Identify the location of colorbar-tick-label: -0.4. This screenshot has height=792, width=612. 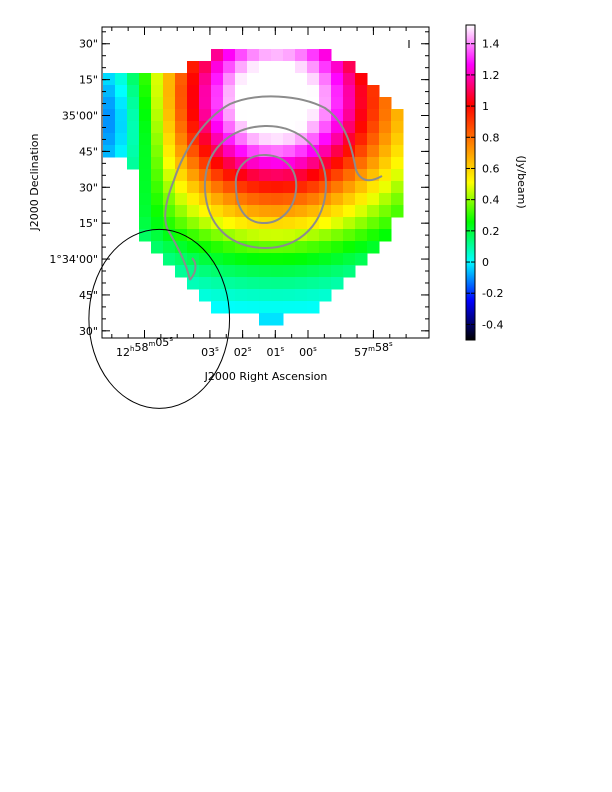
(492, 324).